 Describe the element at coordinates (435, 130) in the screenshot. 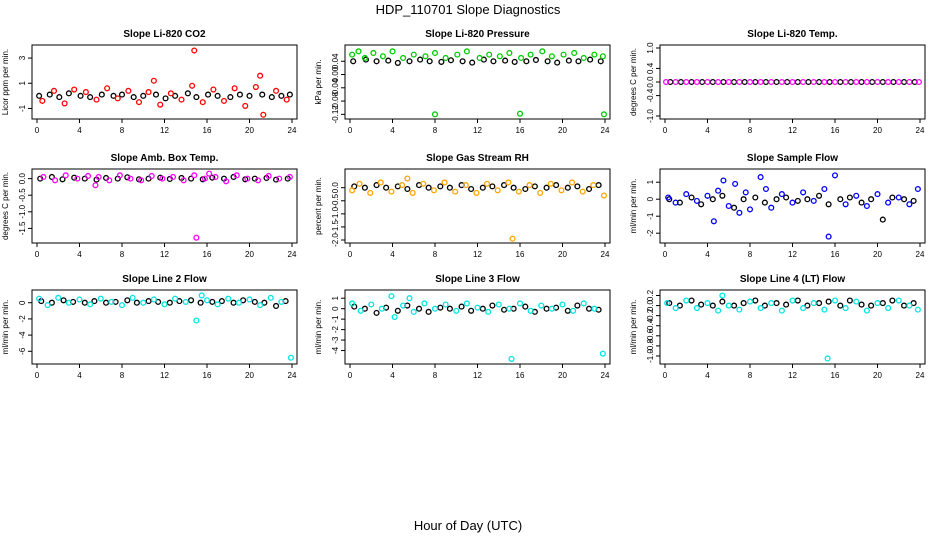

I see `x-tick-label: 8` at that location.